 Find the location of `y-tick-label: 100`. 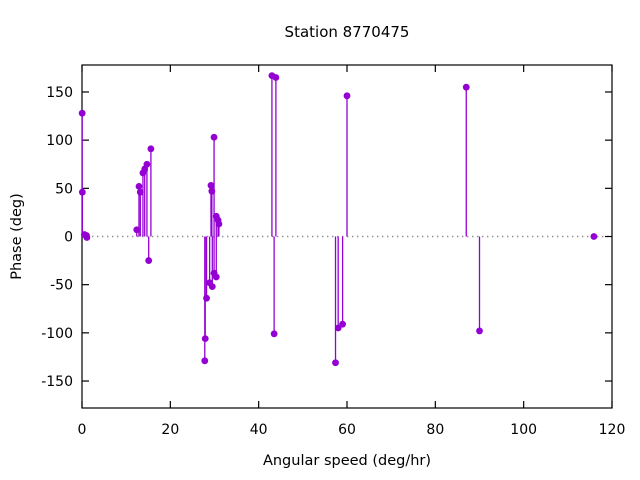

y-tick-label: 100 is located at coordinates (59, 141).